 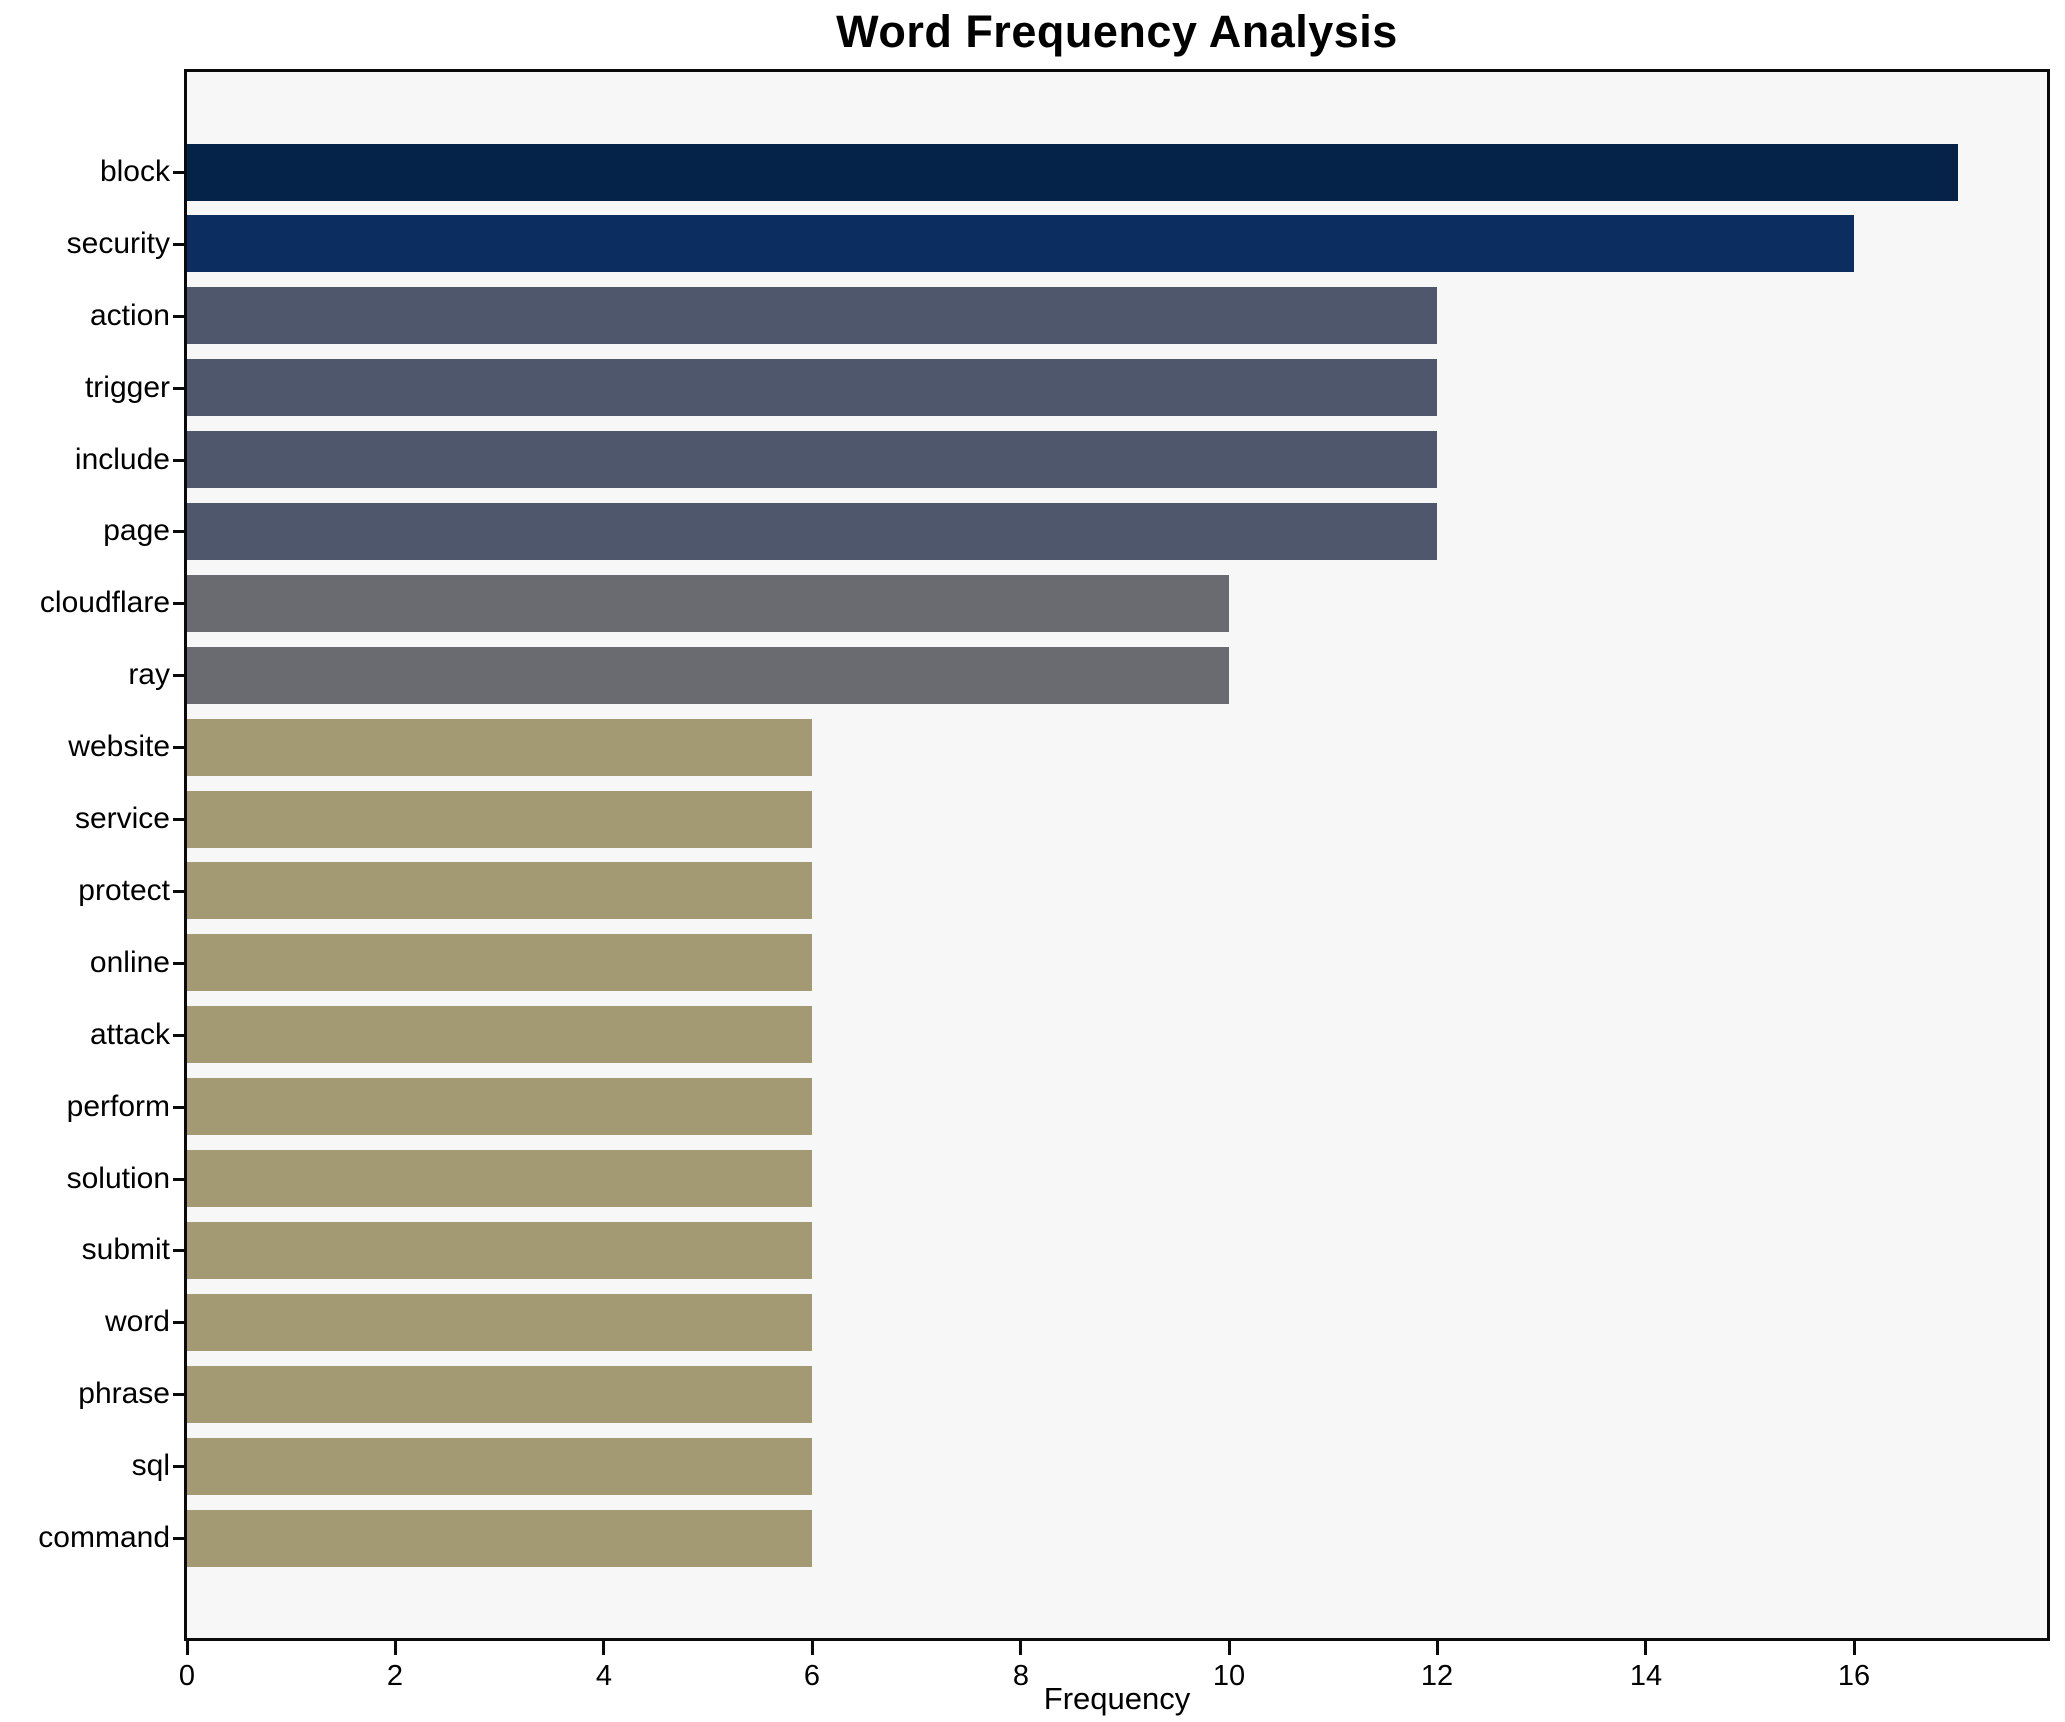 I want to click on bar-sql, so click(x=499, y=1466).